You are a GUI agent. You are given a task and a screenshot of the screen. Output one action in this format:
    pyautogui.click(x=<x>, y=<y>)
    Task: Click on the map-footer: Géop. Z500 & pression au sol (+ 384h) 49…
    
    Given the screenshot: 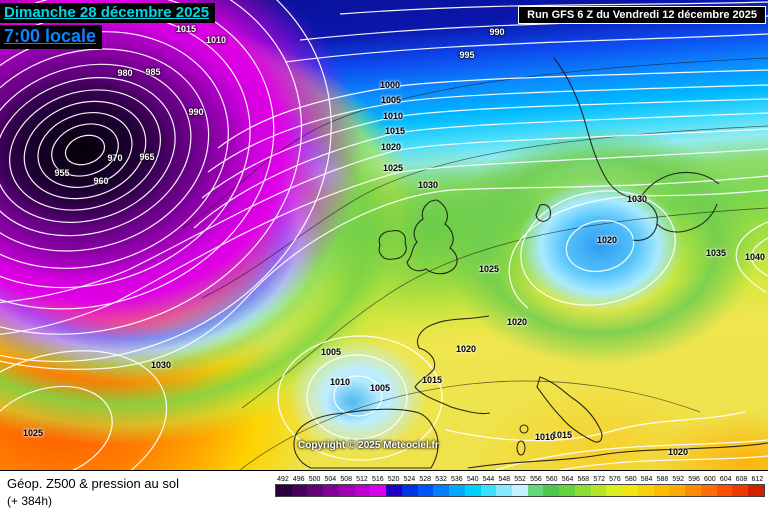 What is the action you would take?
    pyautogui.click(x=384, y=491)
    